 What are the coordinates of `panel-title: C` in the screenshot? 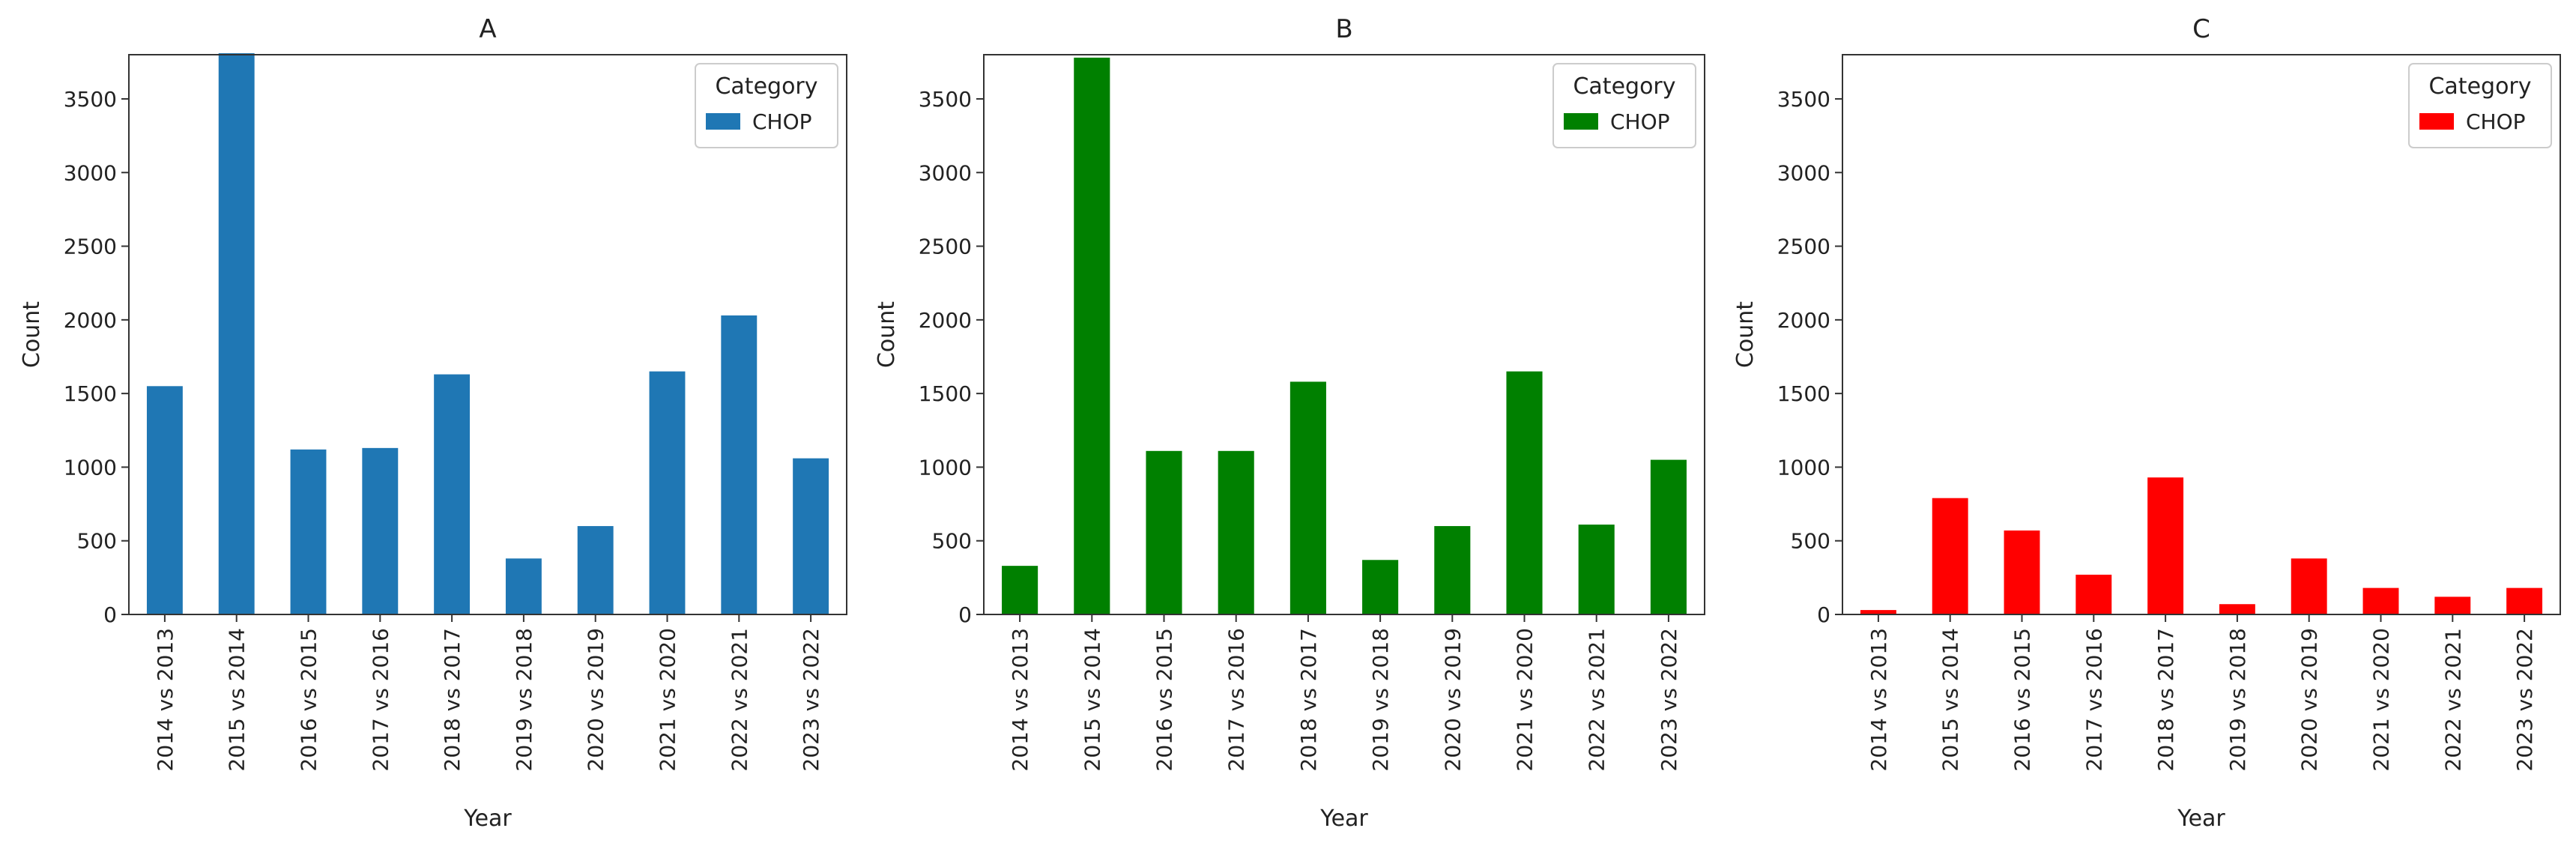 It's located at (2201, 29).